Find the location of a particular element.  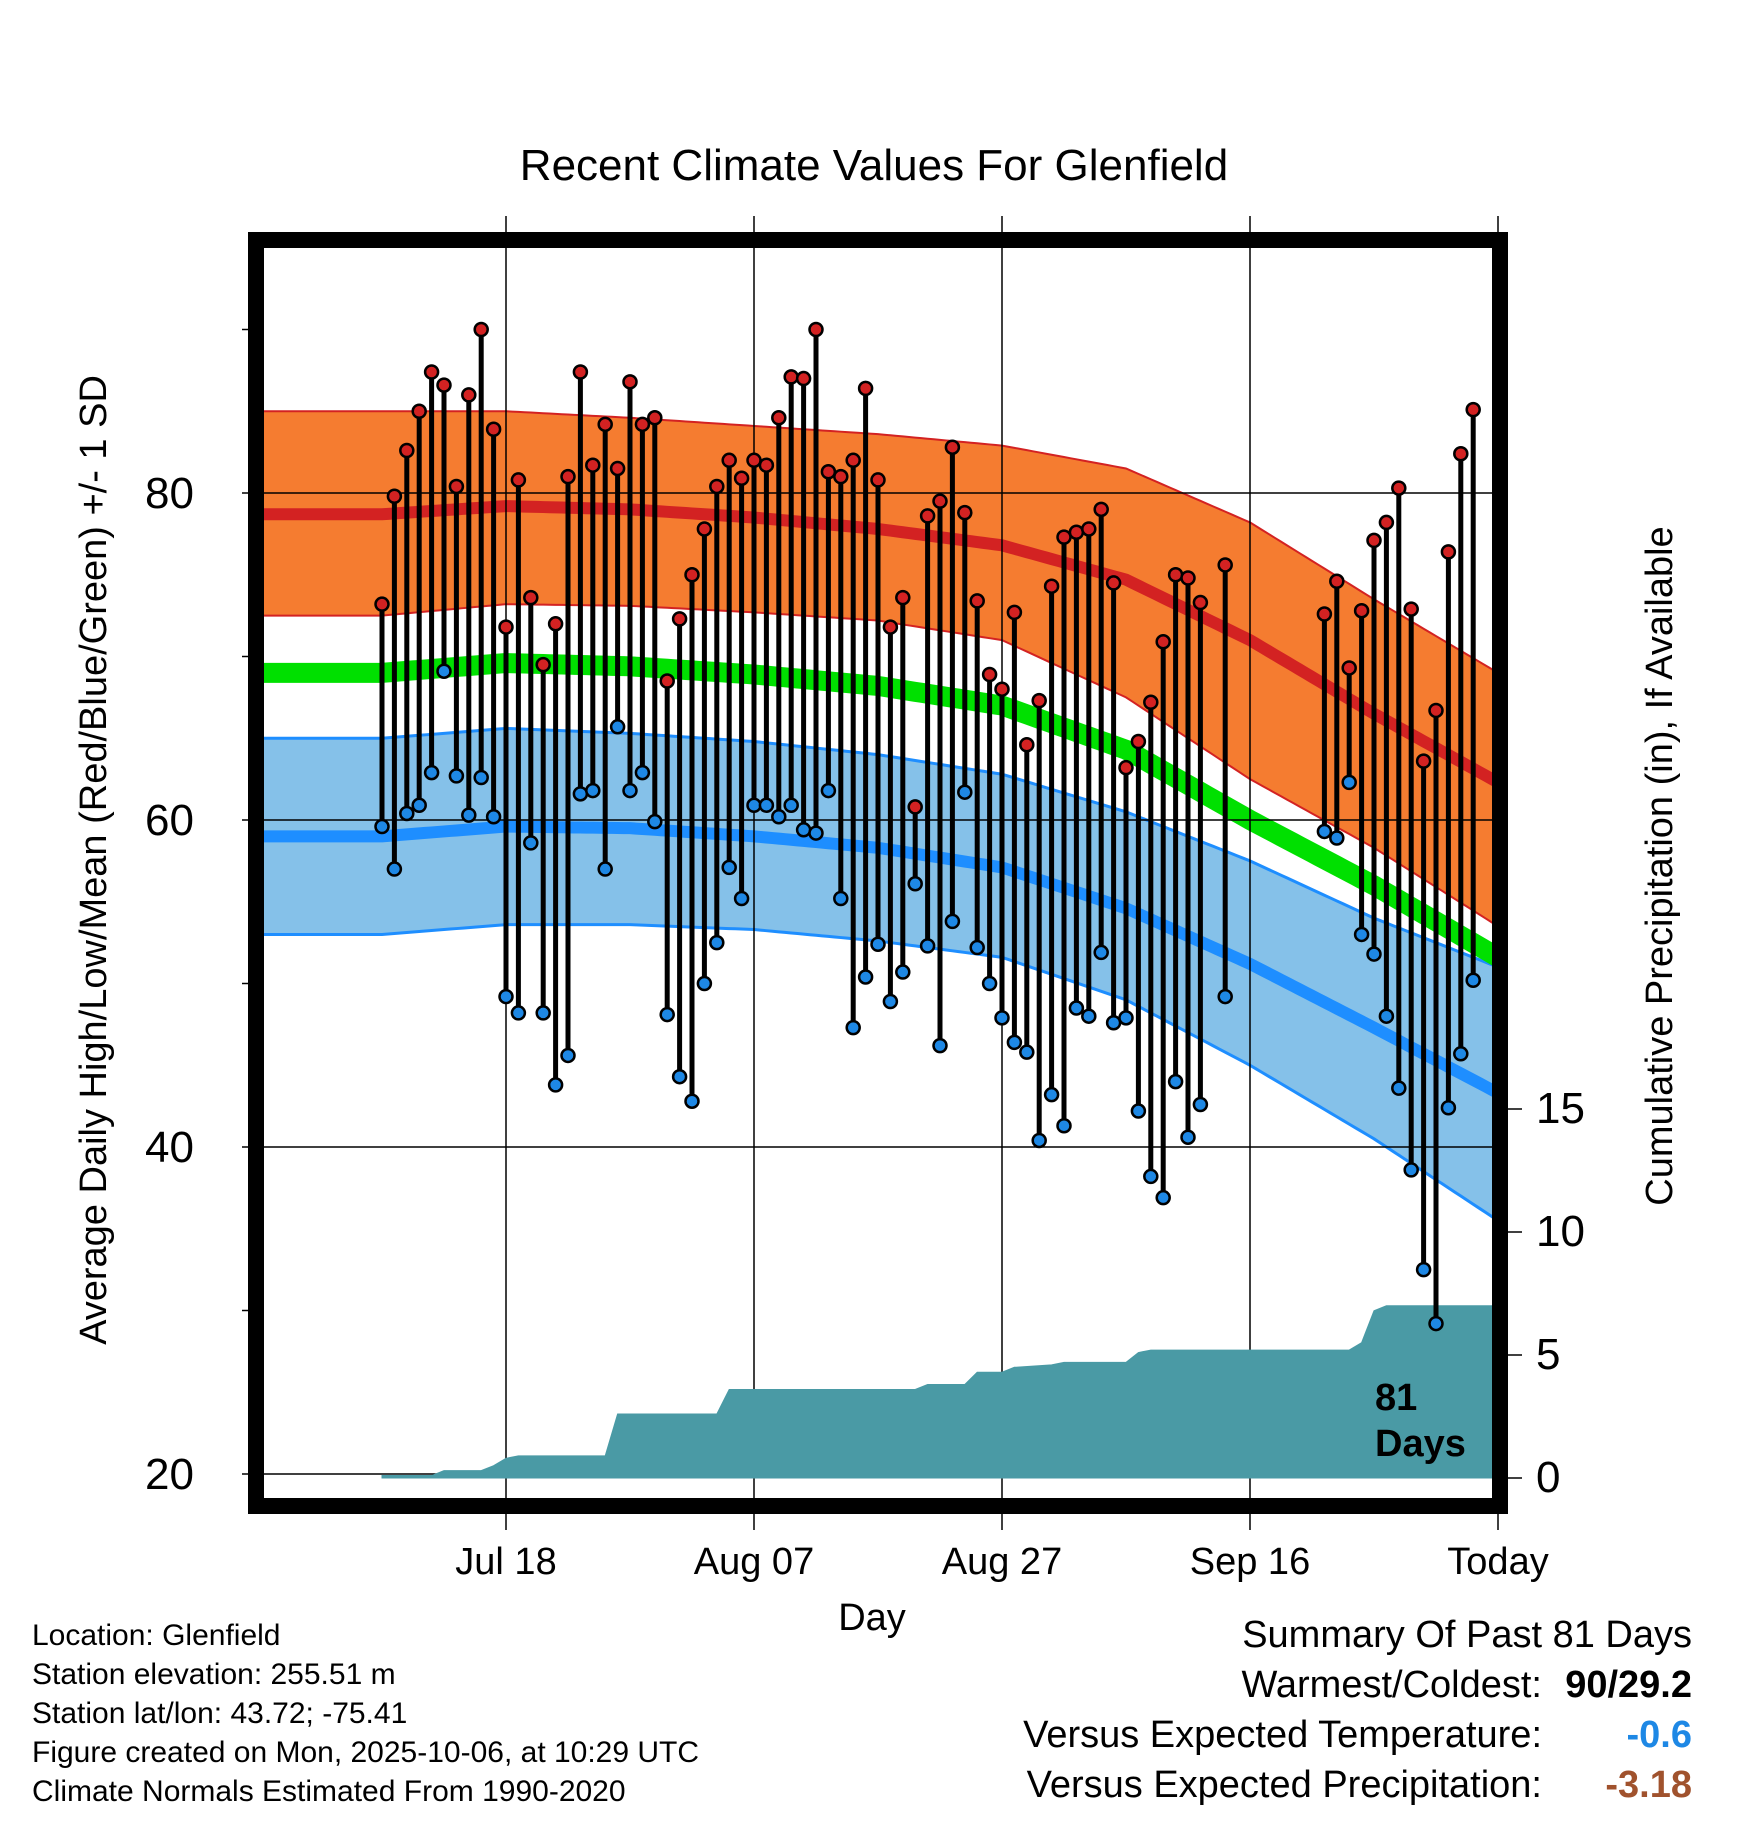

y-tick-label: 60 is located at coordinates (169, 820).